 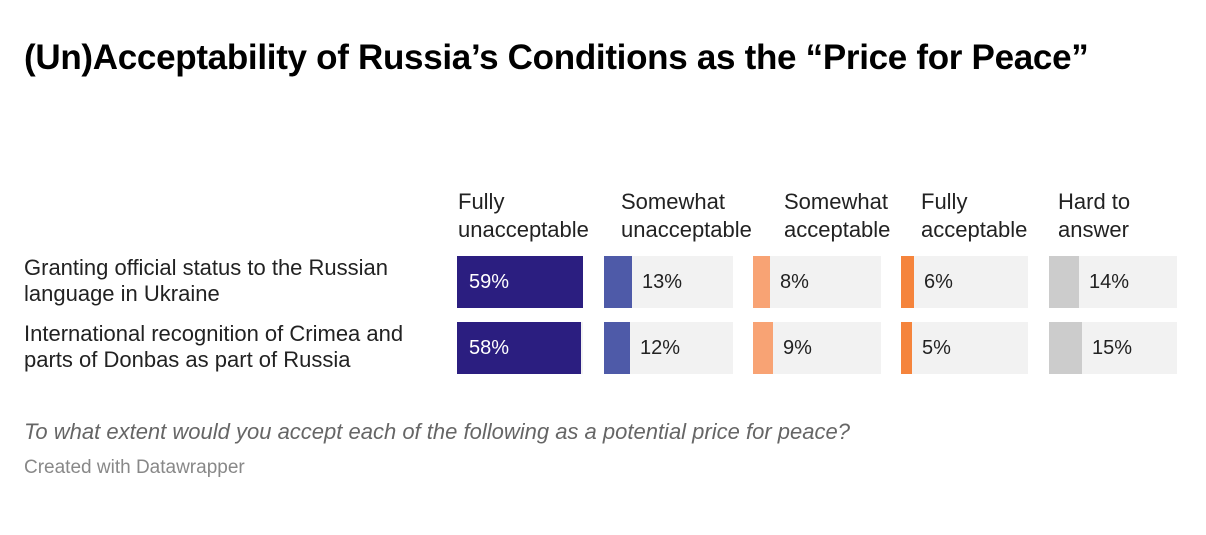 What do you see at coordinates (964, 348) in the screenshot?
I see `bar-cell: 5%` at bounding box center [964, 348].